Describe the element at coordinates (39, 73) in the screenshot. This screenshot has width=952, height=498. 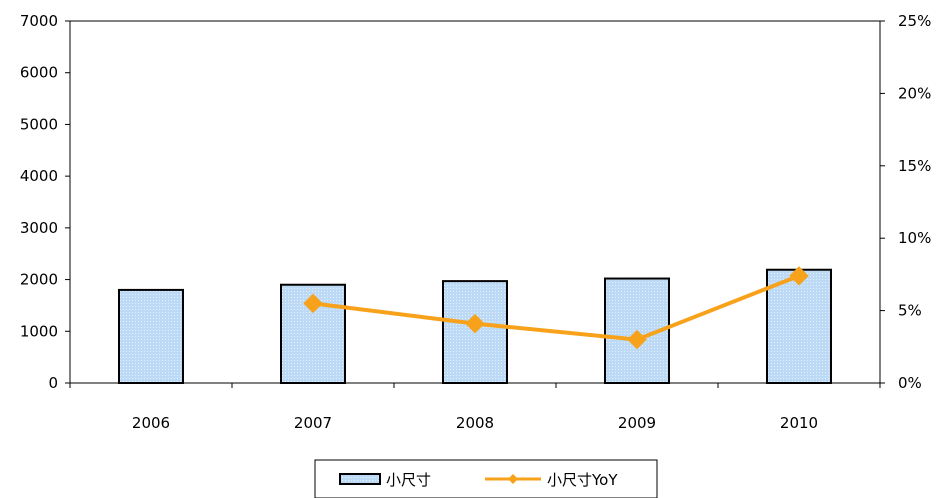
I see `y-left-tick-label: 6000` at that location.